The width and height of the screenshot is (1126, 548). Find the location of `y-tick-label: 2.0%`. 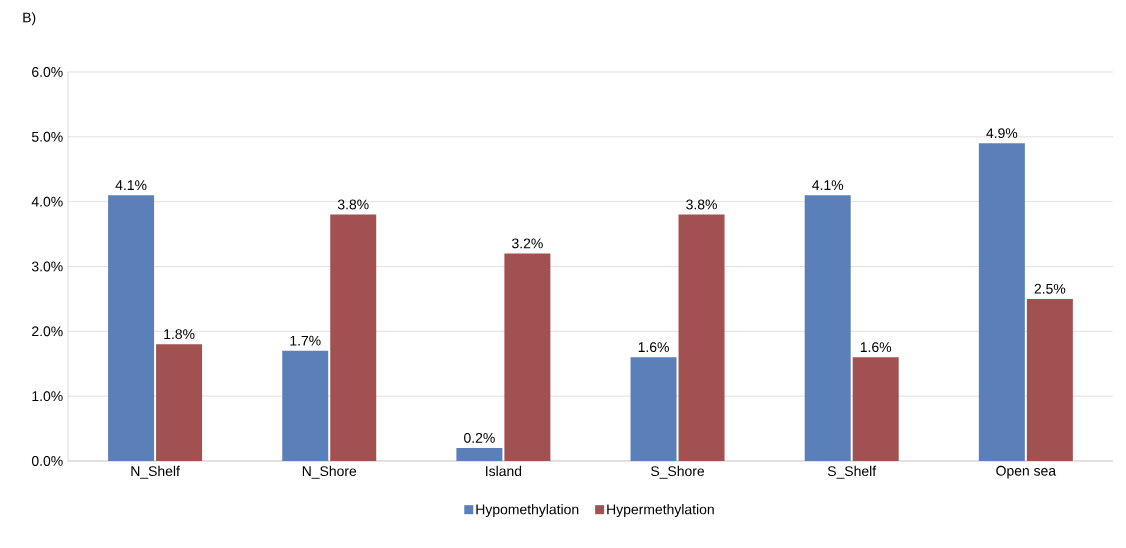

y-tick-label: 2.0% is located at coordinates (47, 331).